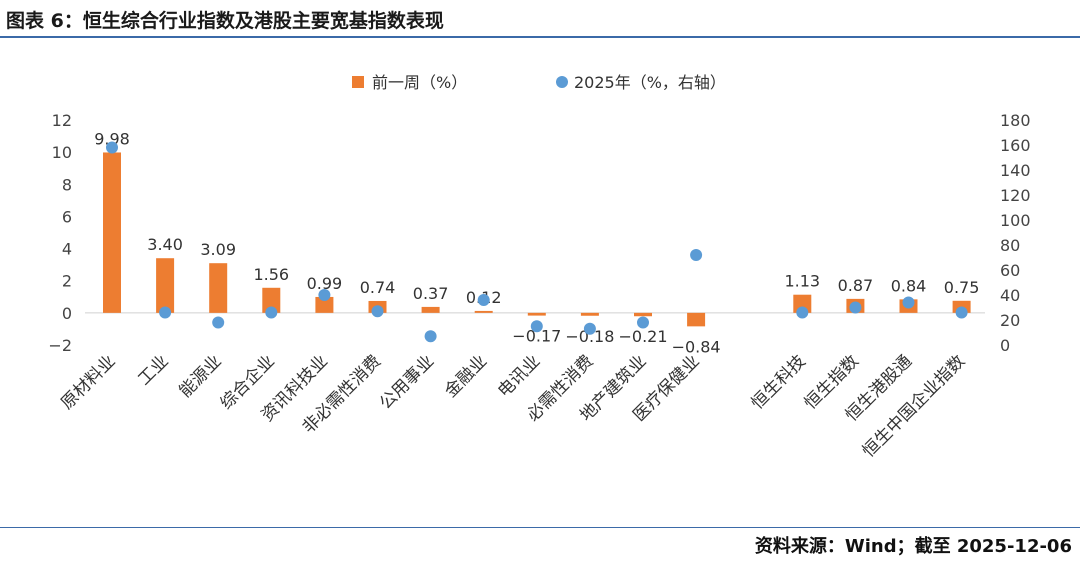  Describe the element at coordinates (88, 382) in the screenshot. I see `category-label: 原材料业` at that location.